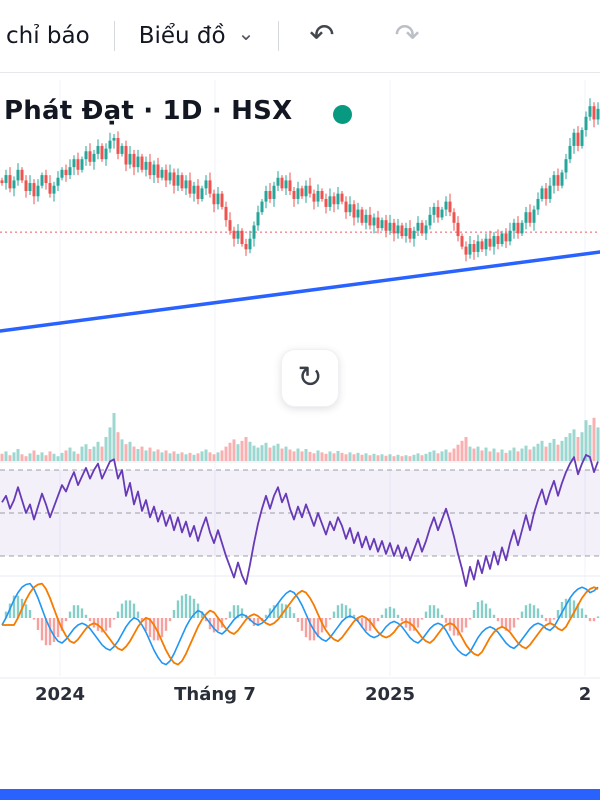 The image size is (600, 800). What do you see at coordinates (215, 694) in the screenshot?
I see `time-axis-label: Tháng 7` at bounding box center [215, 694].